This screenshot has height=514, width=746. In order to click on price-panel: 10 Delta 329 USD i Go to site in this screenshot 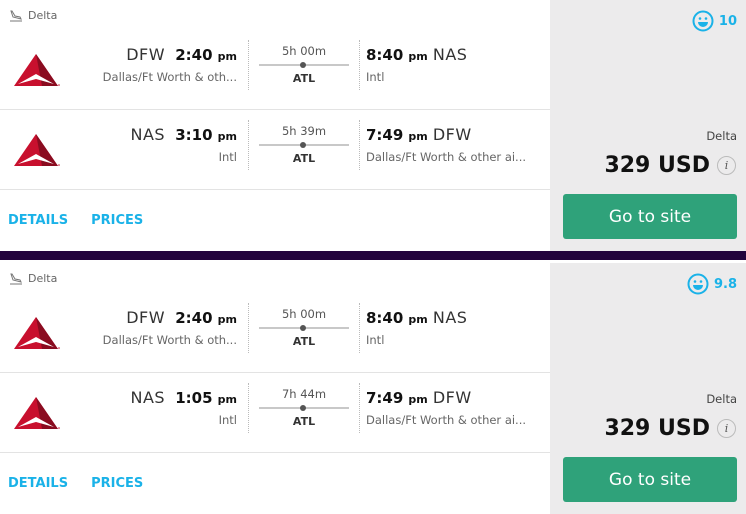, I will do `click(648, 125)`.